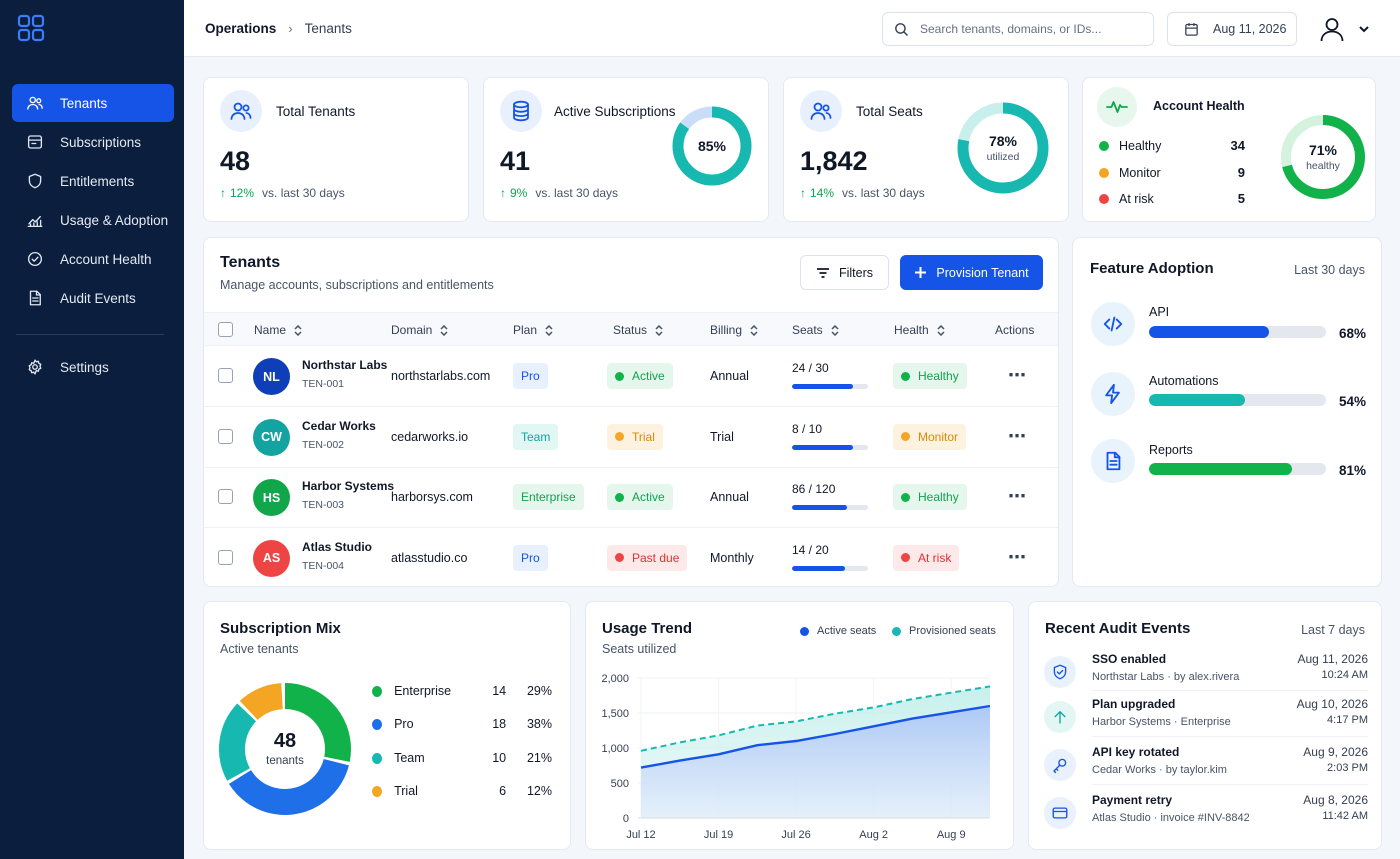  Describe the element at coordinates (919, 330) in the screenshot. I see `column-header-health: Health` at that location.